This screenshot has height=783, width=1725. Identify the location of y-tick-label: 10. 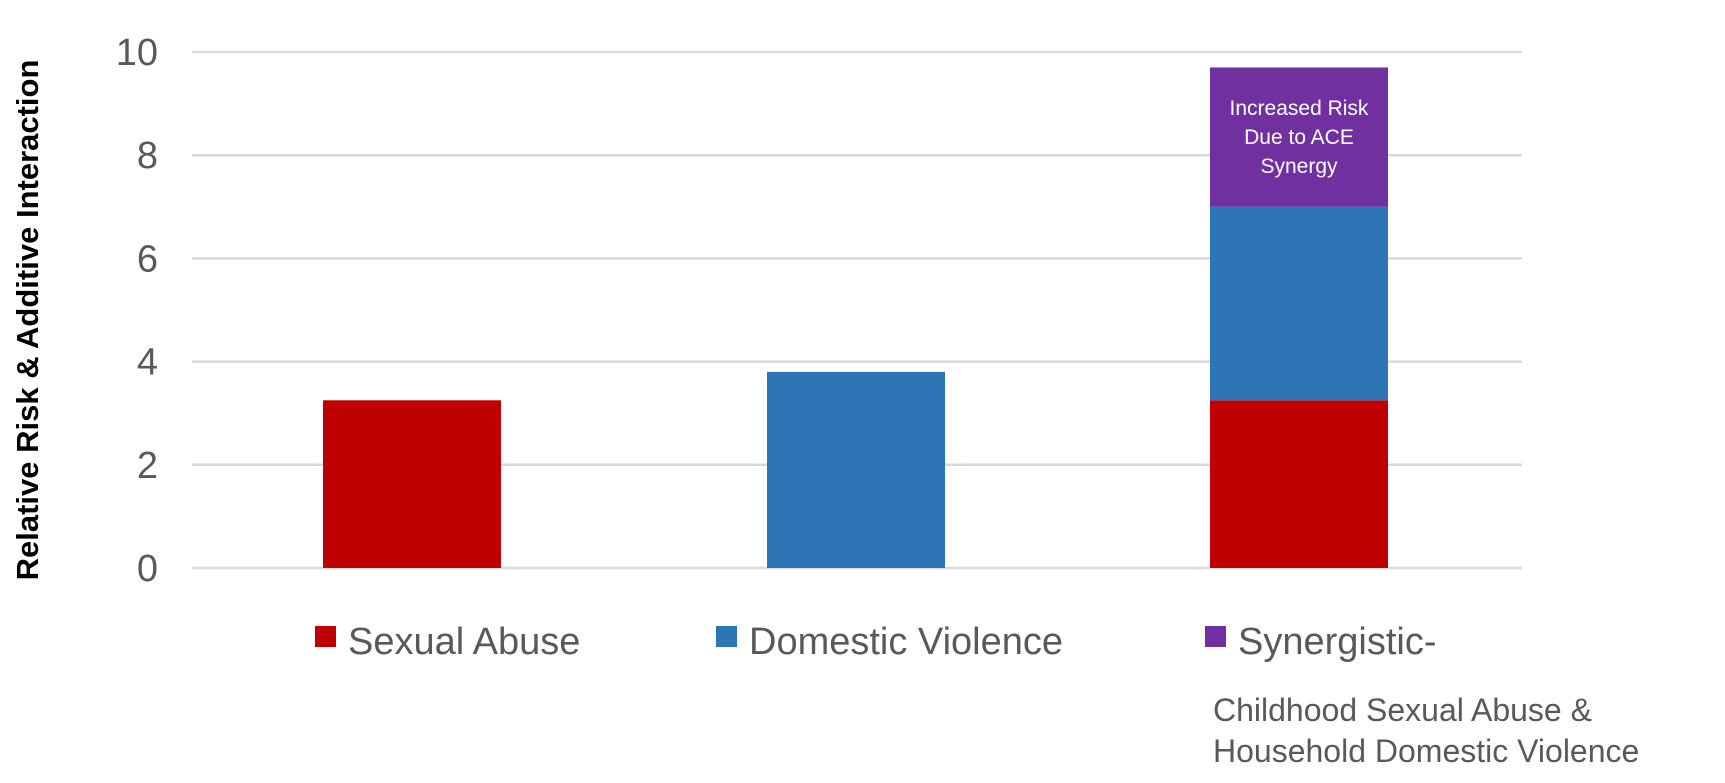
(137, 53).